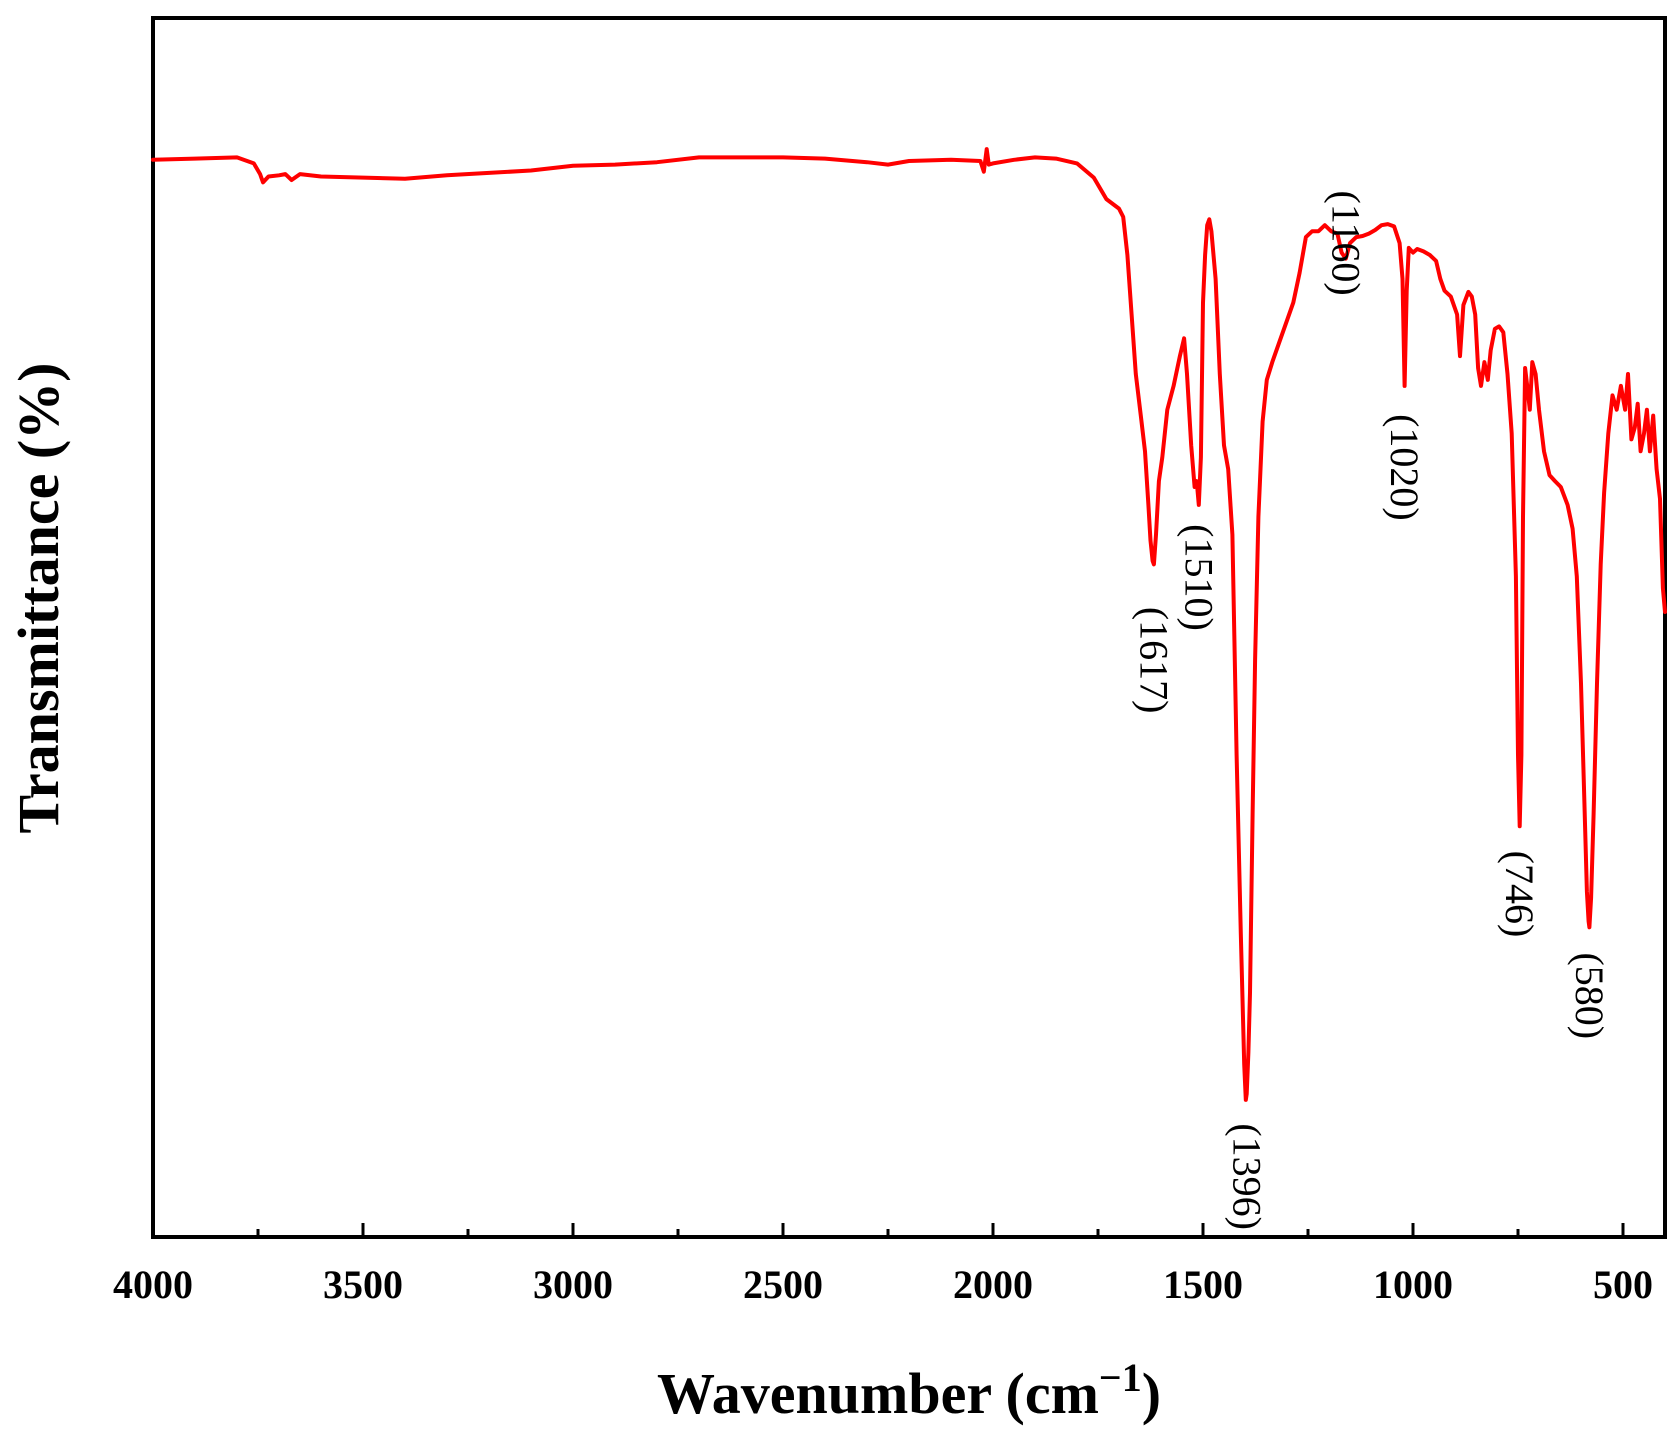  Describe the element at coordinates (1246, 1176) in the screenshot. I see `peak-label-1396: (1396)` at that location.